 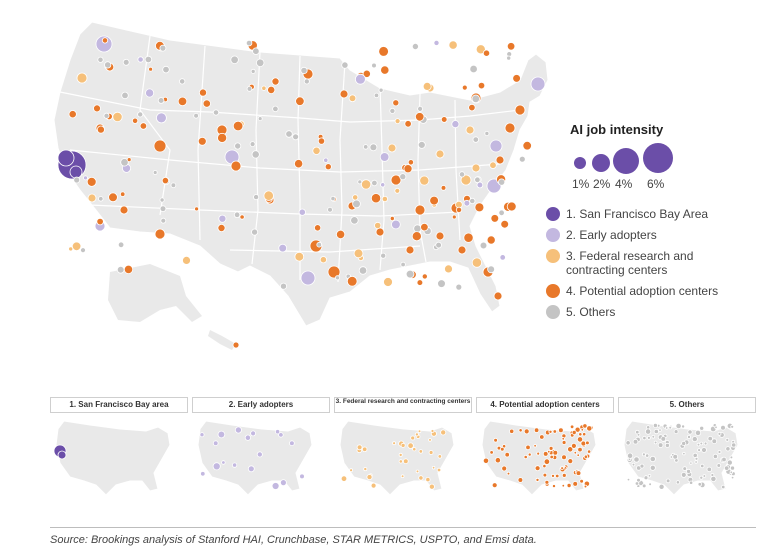 I want to click on category-sf-bay-area: 1. San Francisco Bay Area, so click(x=656, y=214).